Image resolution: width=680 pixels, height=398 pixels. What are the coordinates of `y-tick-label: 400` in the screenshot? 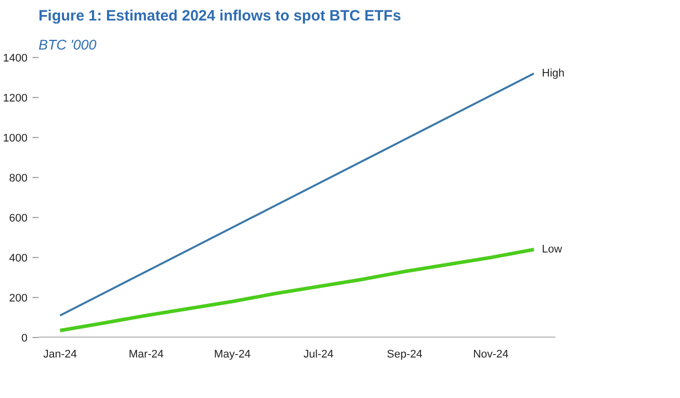 It's located at (18, 258).